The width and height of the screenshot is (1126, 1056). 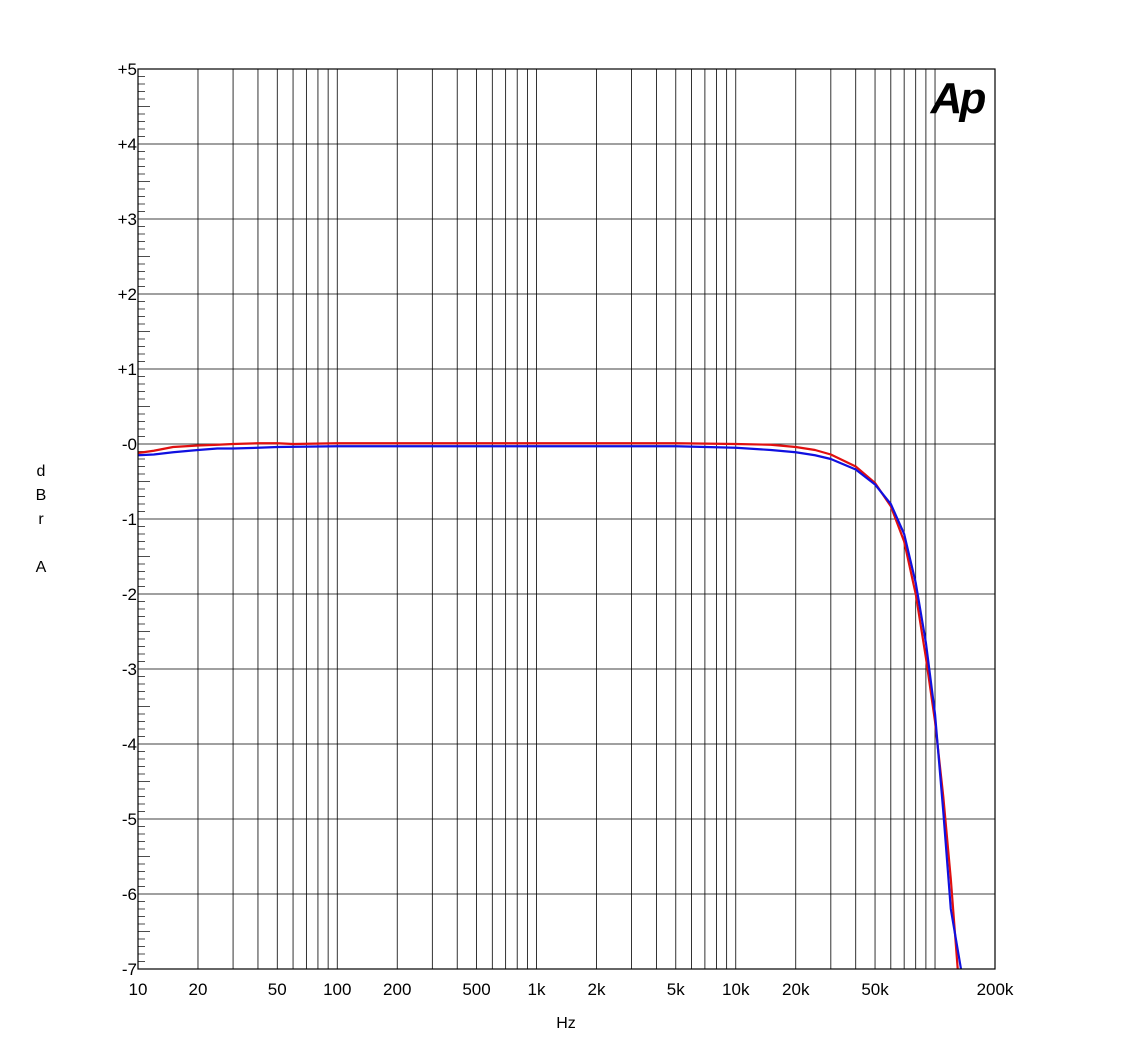 I want to click on y-axis-title-letter: A, so click(x=41, y=567).